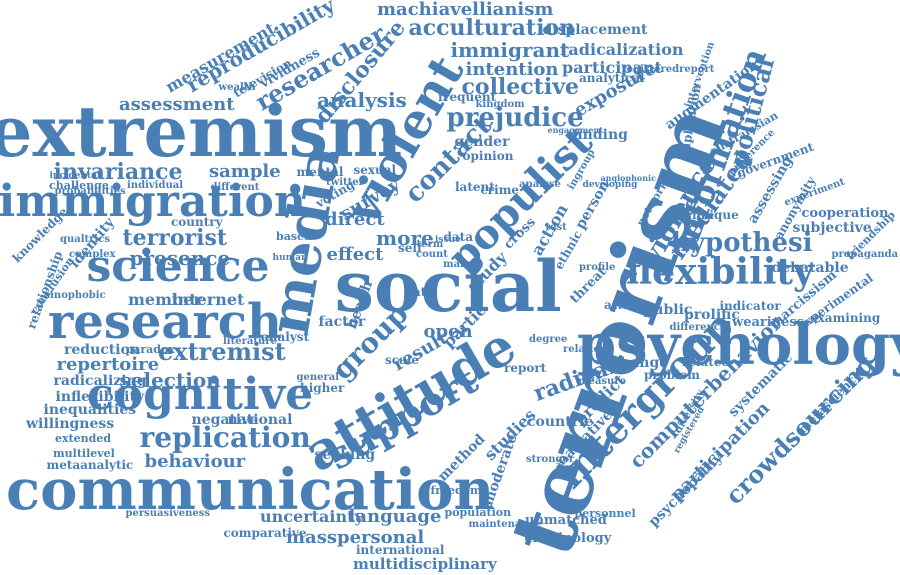 This screenshot has width=900, height=575. What do you see at coordinates (400, 550) in the screenshot?
I see `word-international: international` at bounding box center [400, 550].